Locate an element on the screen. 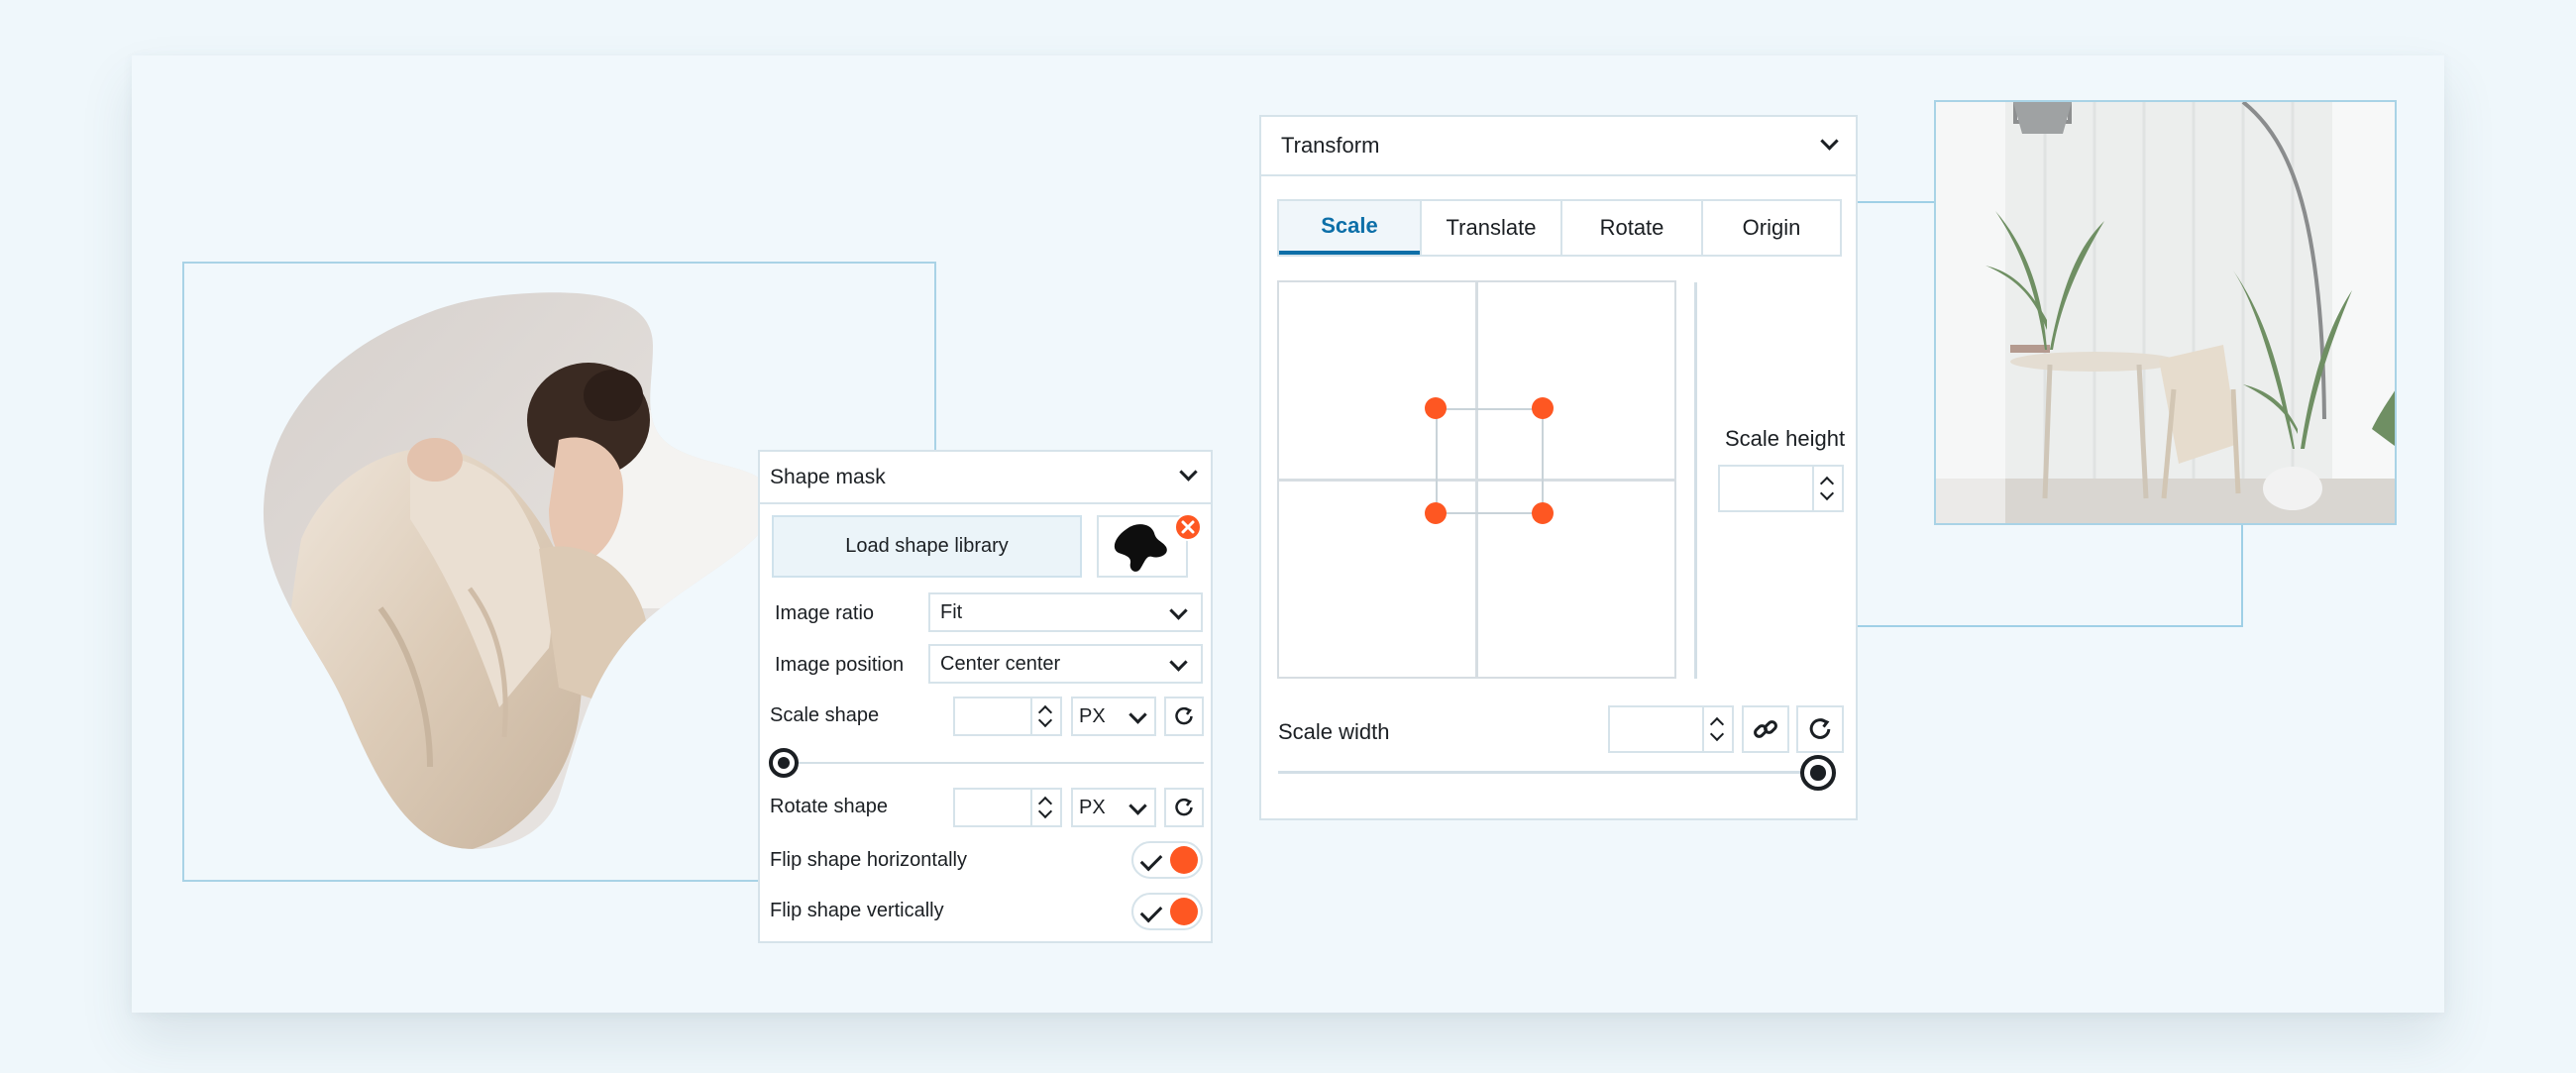  transform-title: Transform is located at coordinates (1330, 145).